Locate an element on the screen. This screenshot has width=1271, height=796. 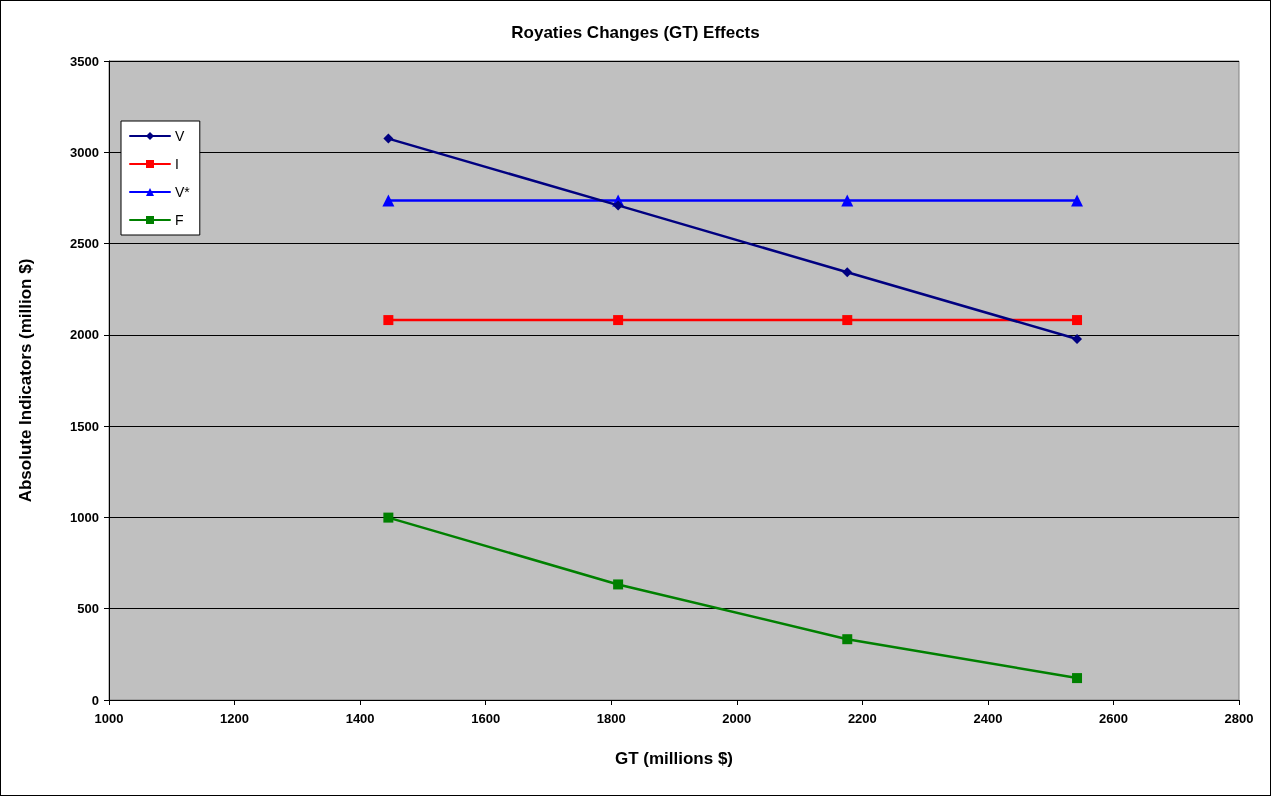
y-tick-label: 2500 is located at coordinates (84, 244).